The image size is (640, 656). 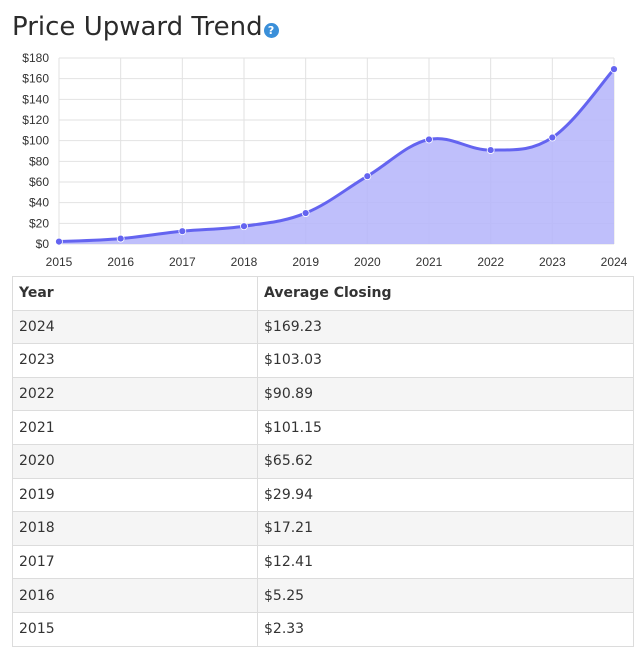 I want to click on x-axis-labels: 2015 2016 2017 2018 2019 2020 2021 2022 2023 2024, so click(x=337, y=262).